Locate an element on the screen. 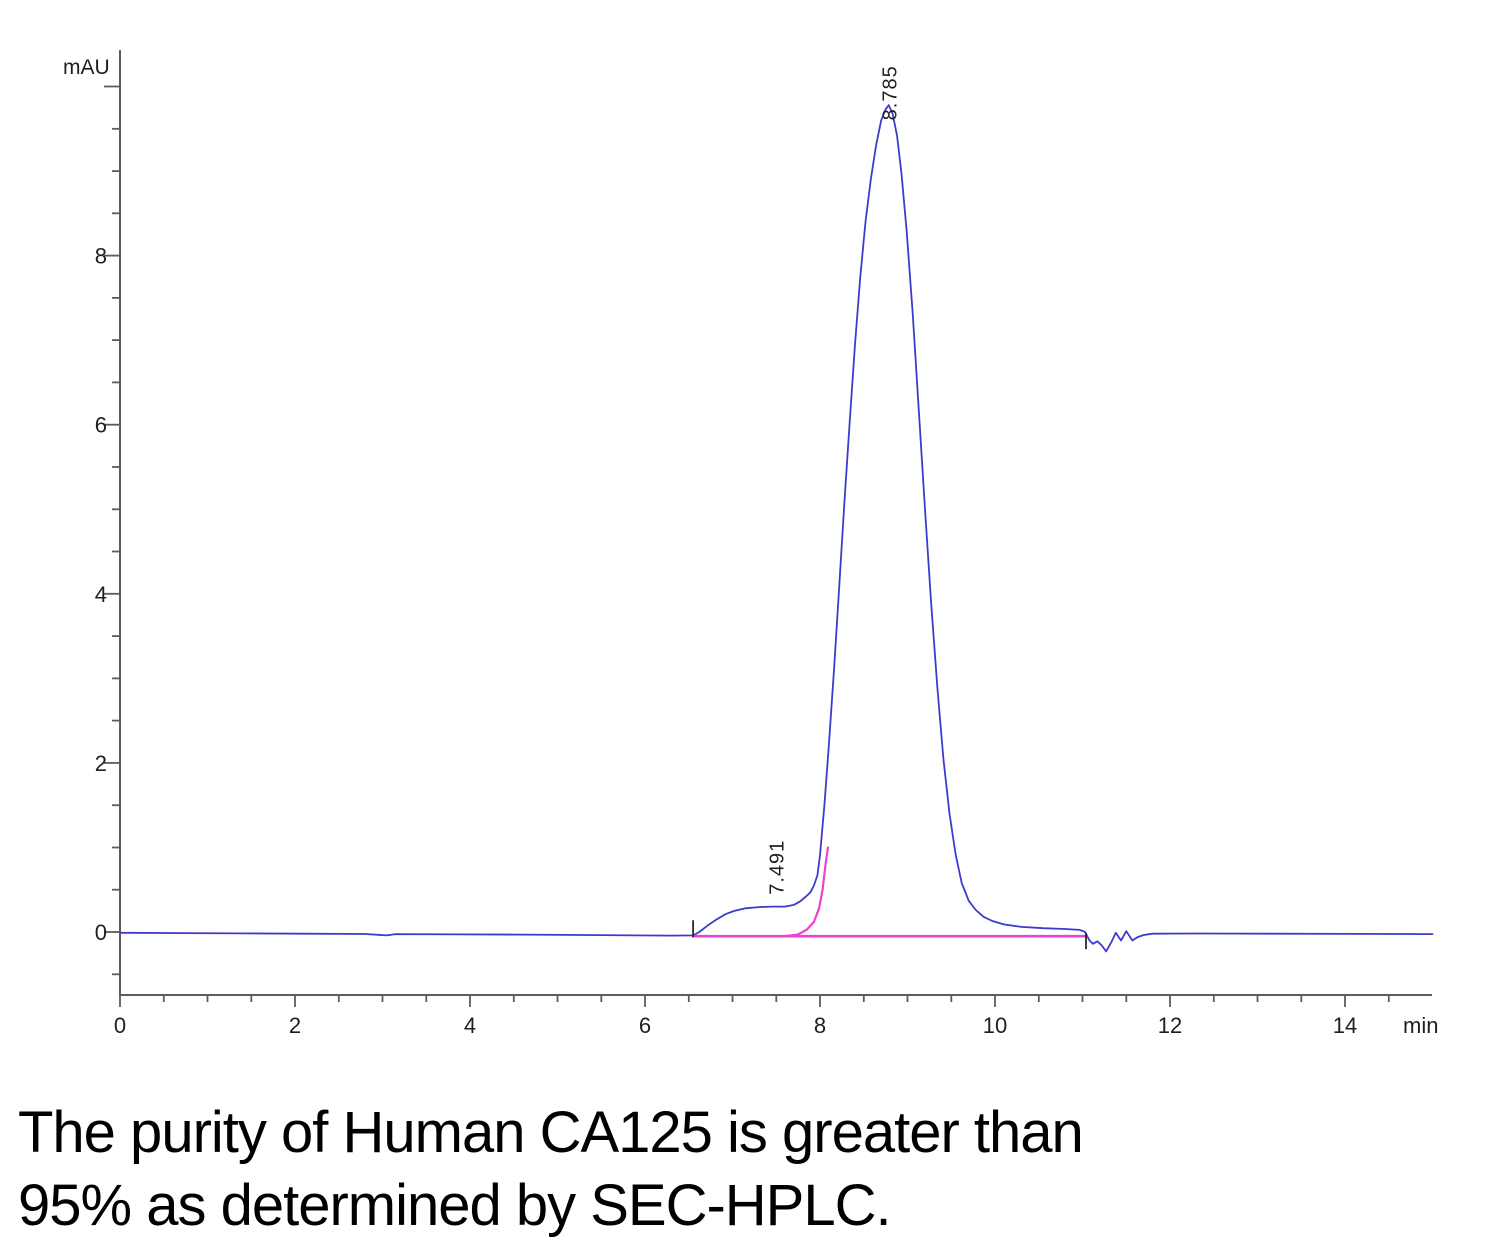 The image size is (1500, 1252). y-tick-label: 6 is located at coordinates (101, 425).